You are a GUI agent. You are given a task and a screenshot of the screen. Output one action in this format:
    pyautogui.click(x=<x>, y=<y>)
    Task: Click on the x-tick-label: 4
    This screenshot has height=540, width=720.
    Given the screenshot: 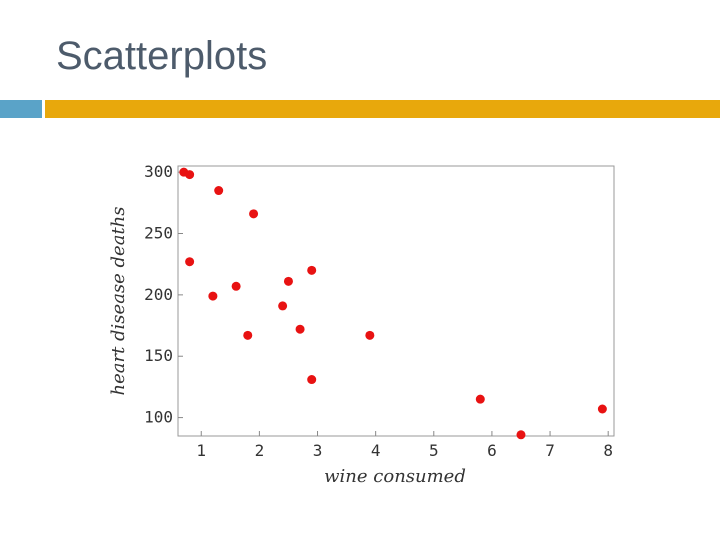 What is the action you would take?
    pyautogui.click(x=376, y=450)
    